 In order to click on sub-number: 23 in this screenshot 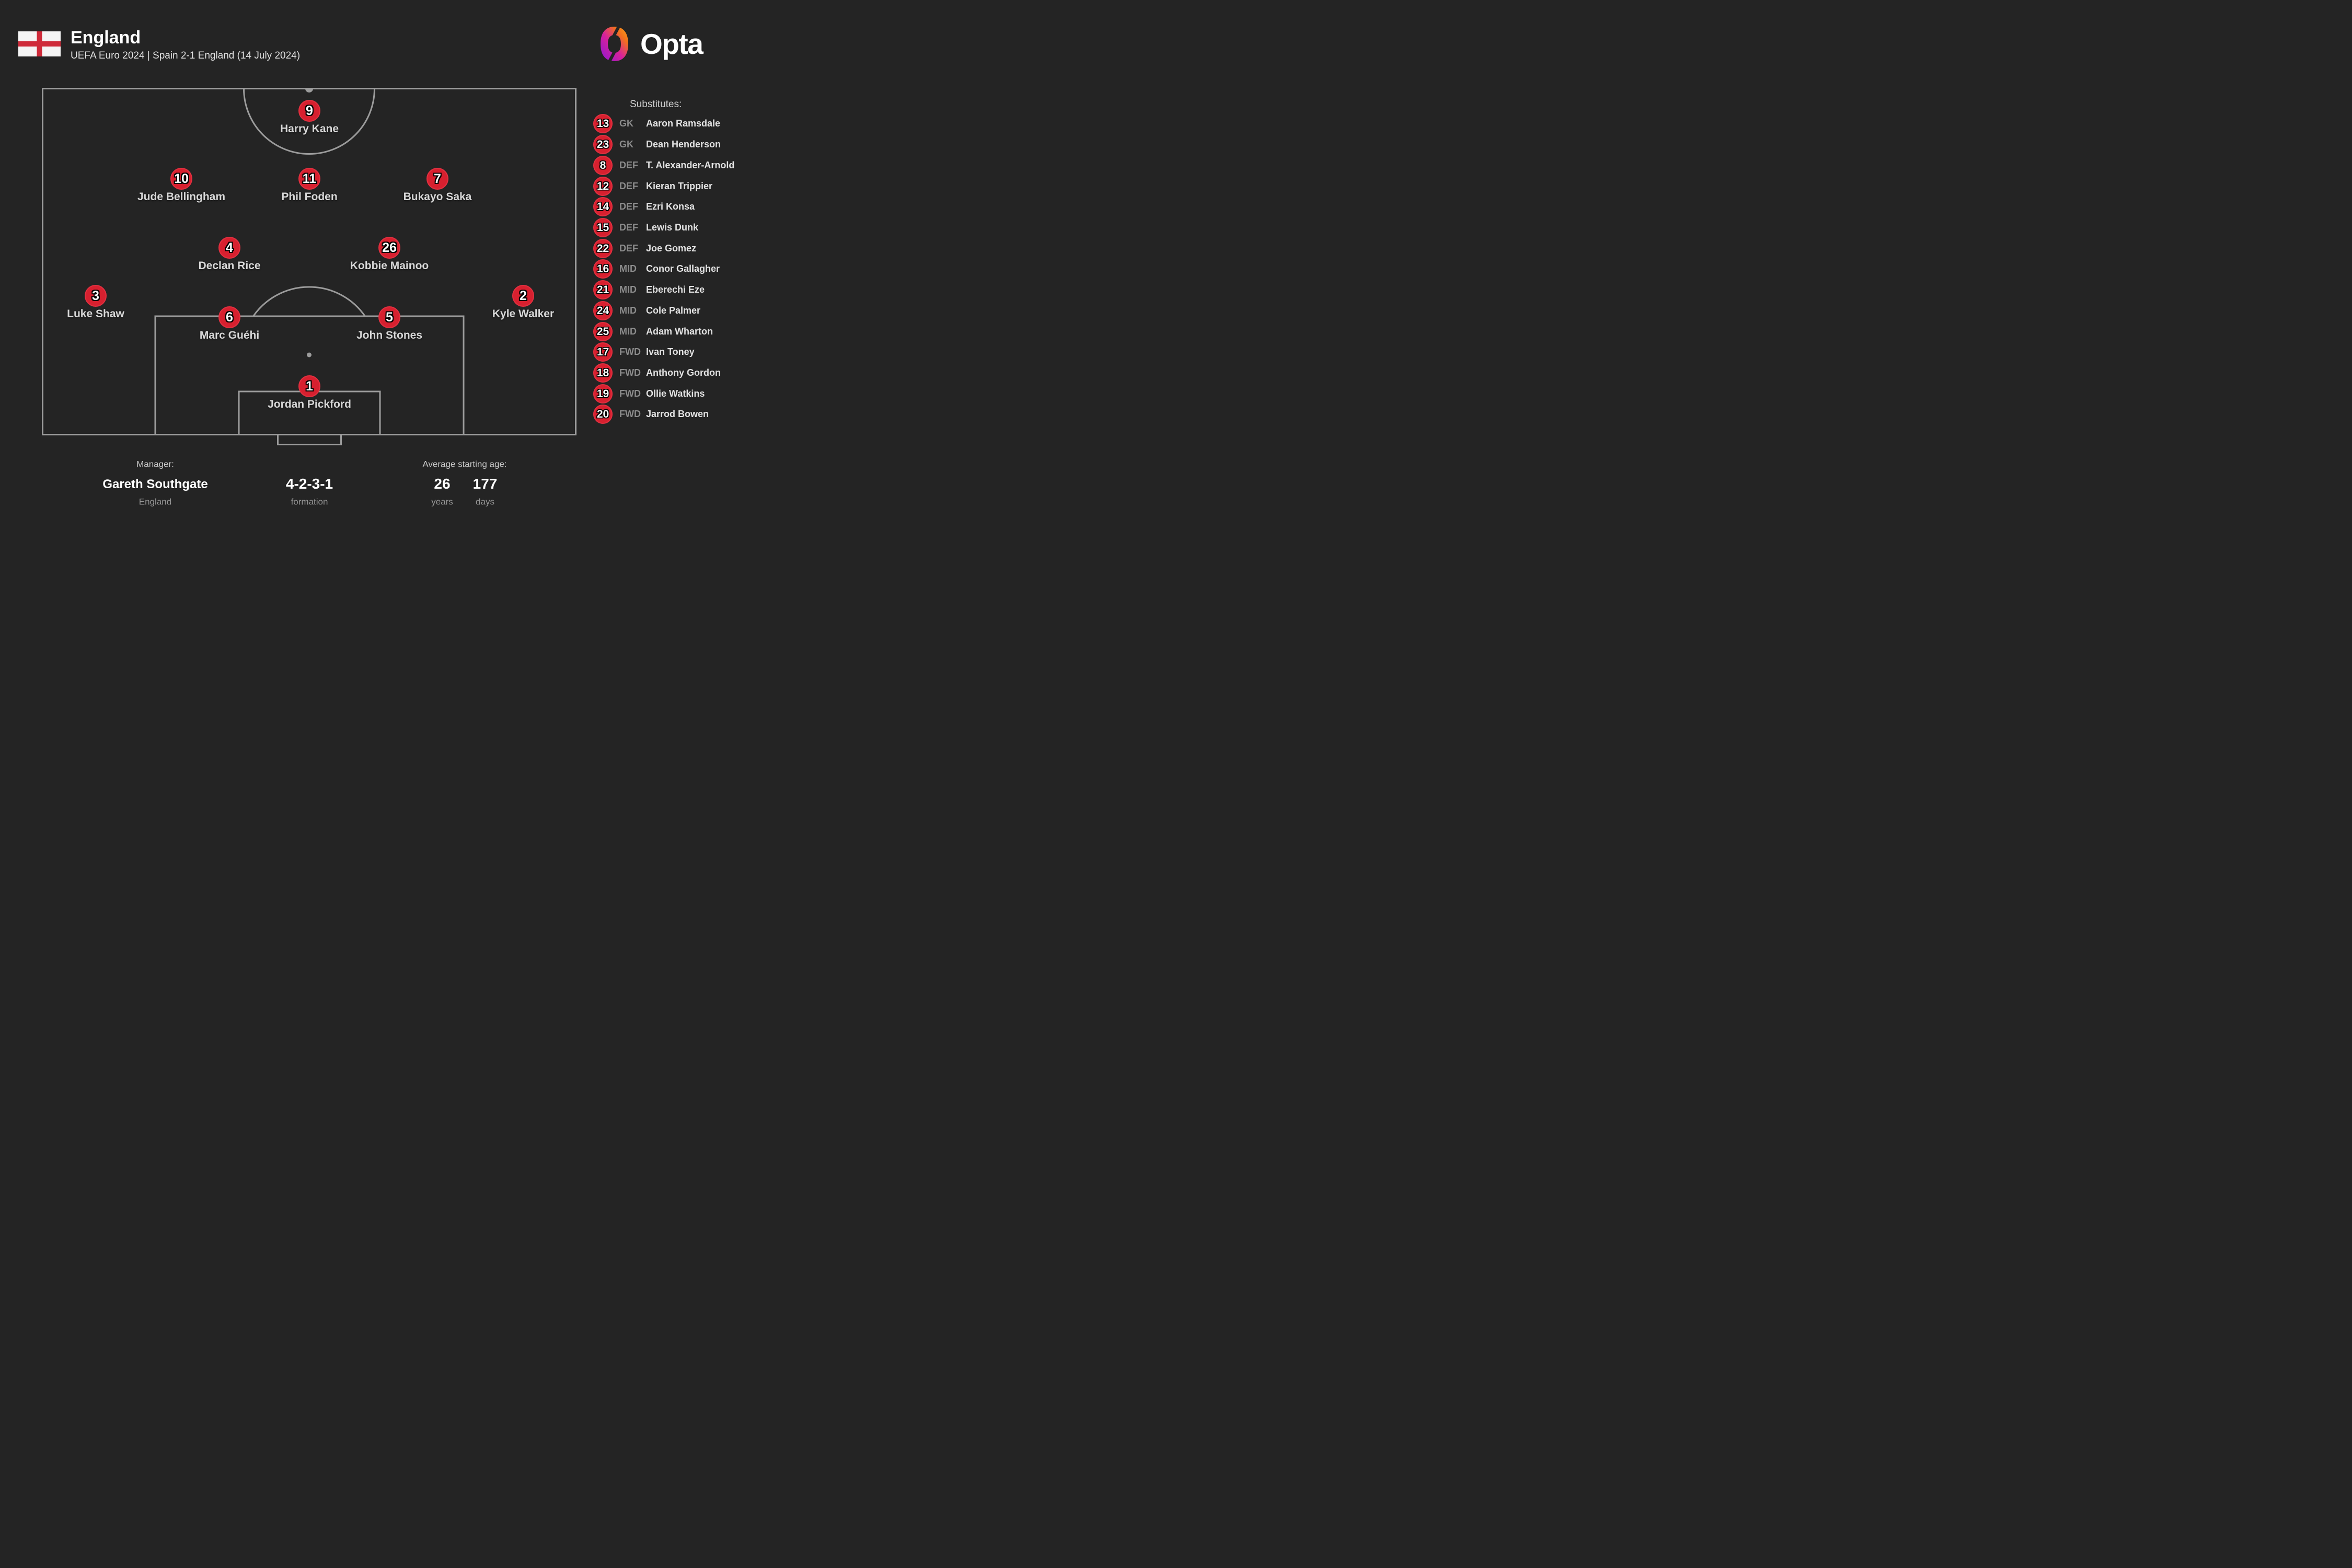, I will do `click(602, 145)`.